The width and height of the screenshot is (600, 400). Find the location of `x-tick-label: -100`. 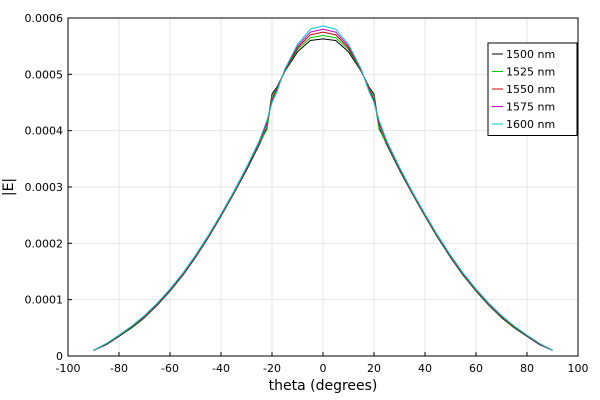

x-tick-label: -100 is located at coordinates (68, 368).